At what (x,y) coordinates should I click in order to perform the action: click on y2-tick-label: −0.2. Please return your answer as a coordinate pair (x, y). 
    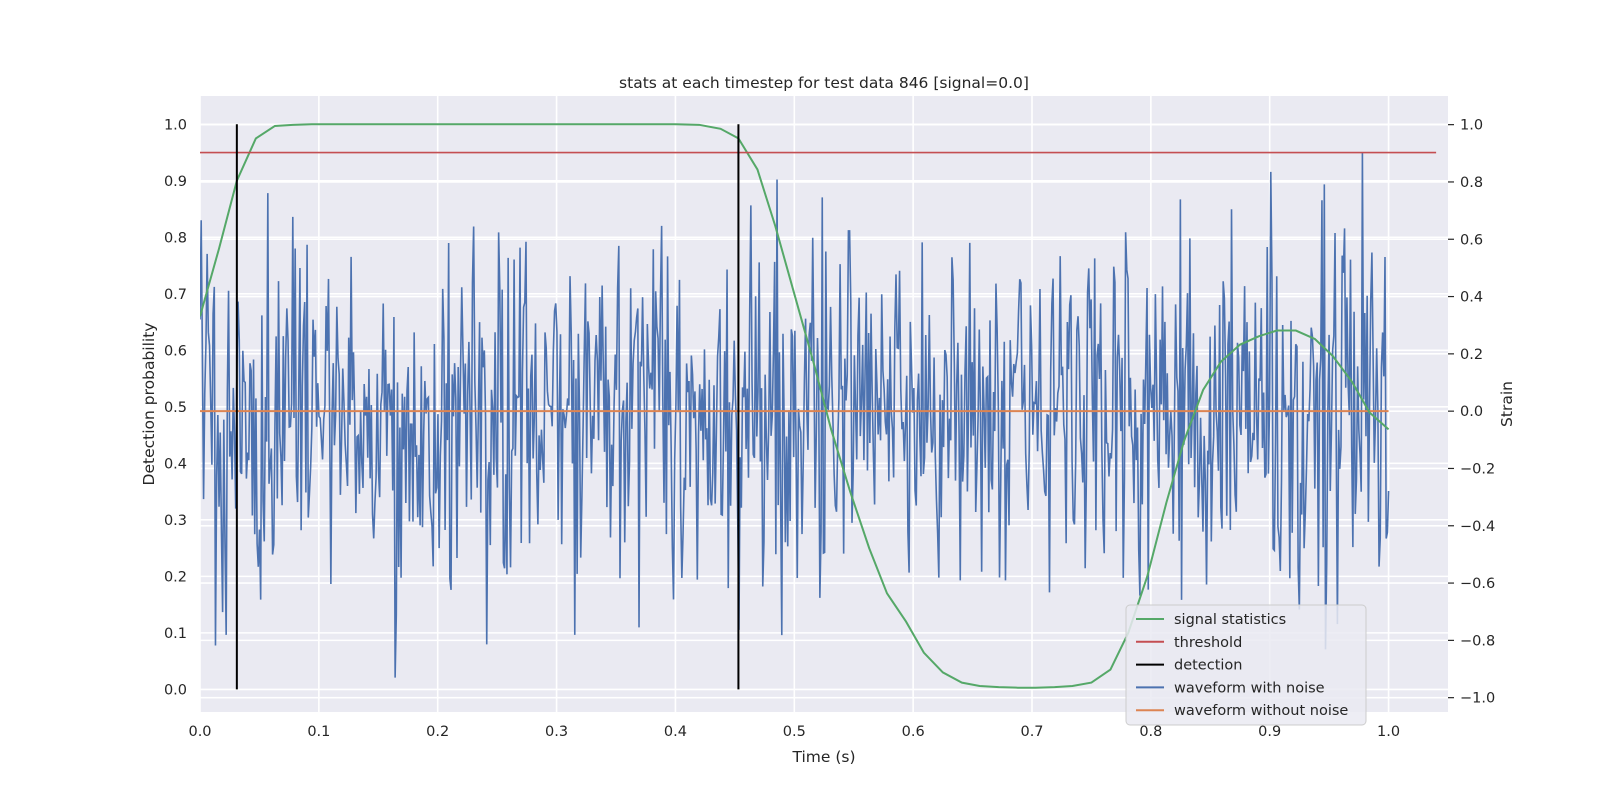
    Looking at the image, I should click on (1477, 469).